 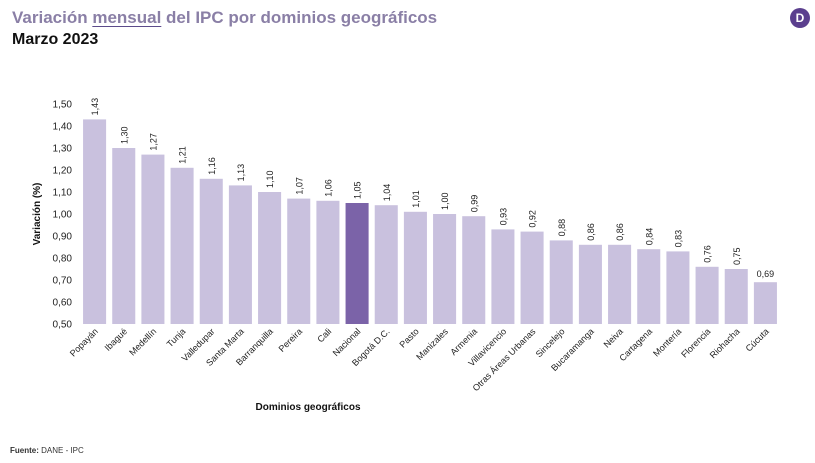 What do you see at coordinates (708, 254) in the screenshot?
I see `data-label: 0,76` at bounding box center [708, 254].